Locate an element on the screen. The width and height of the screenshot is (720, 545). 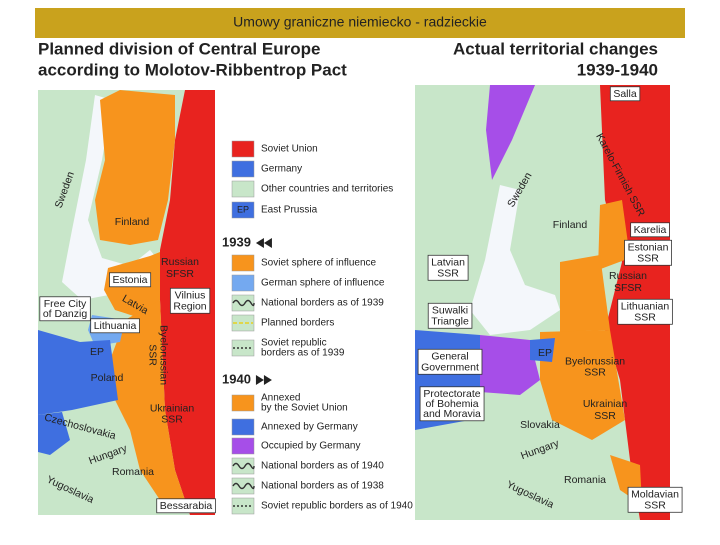
legend-label: Soviet republic is located at coordinates (294, 343).